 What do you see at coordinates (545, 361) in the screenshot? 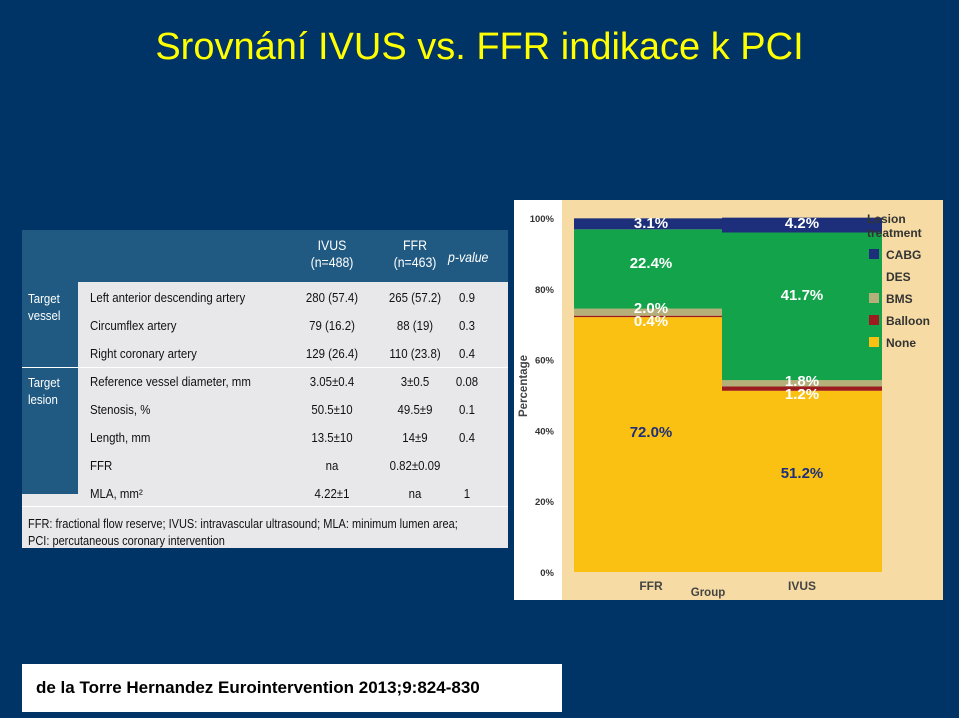
I see `y-tick-label: 60%` at bounding box center [545, 361].